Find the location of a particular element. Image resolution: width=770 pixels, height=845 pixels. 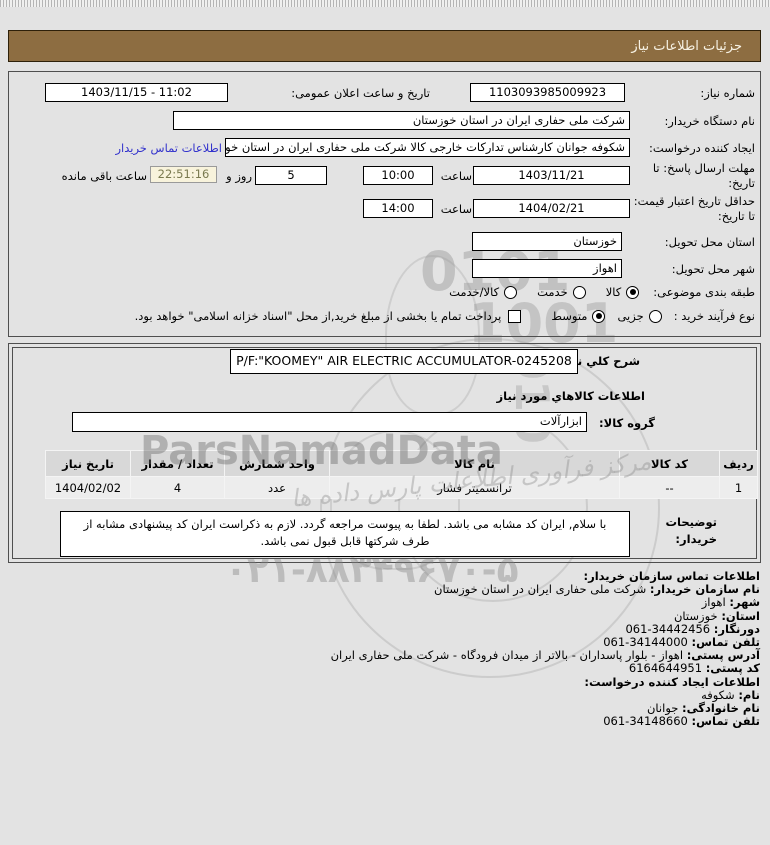

required-goods-heading: اطلاعات کالاهاي مورد نياز is located at coordinates (570, 396).